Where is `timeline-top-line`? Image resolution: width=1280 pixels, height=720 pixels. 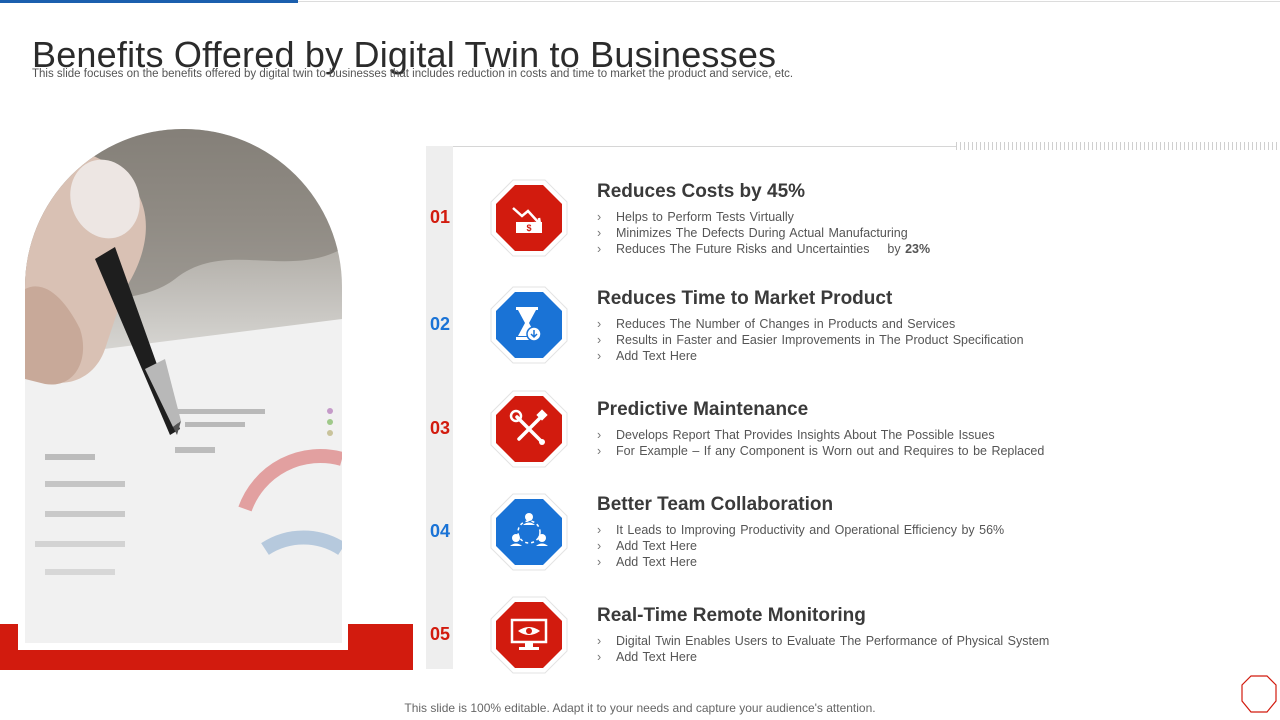 timeline-top-line is located at coordinates (704, 146).